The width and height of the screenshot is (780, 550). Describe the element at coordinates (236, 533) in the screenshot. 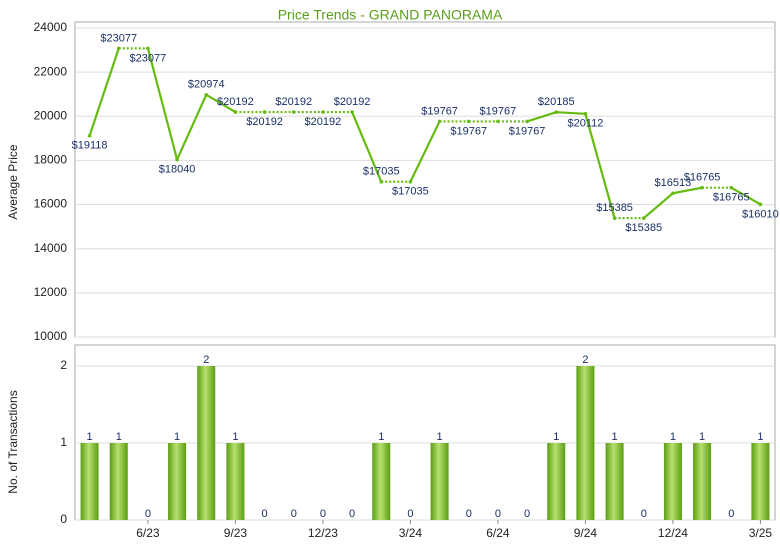

I see `x-tick-label: 9/23` at that location.